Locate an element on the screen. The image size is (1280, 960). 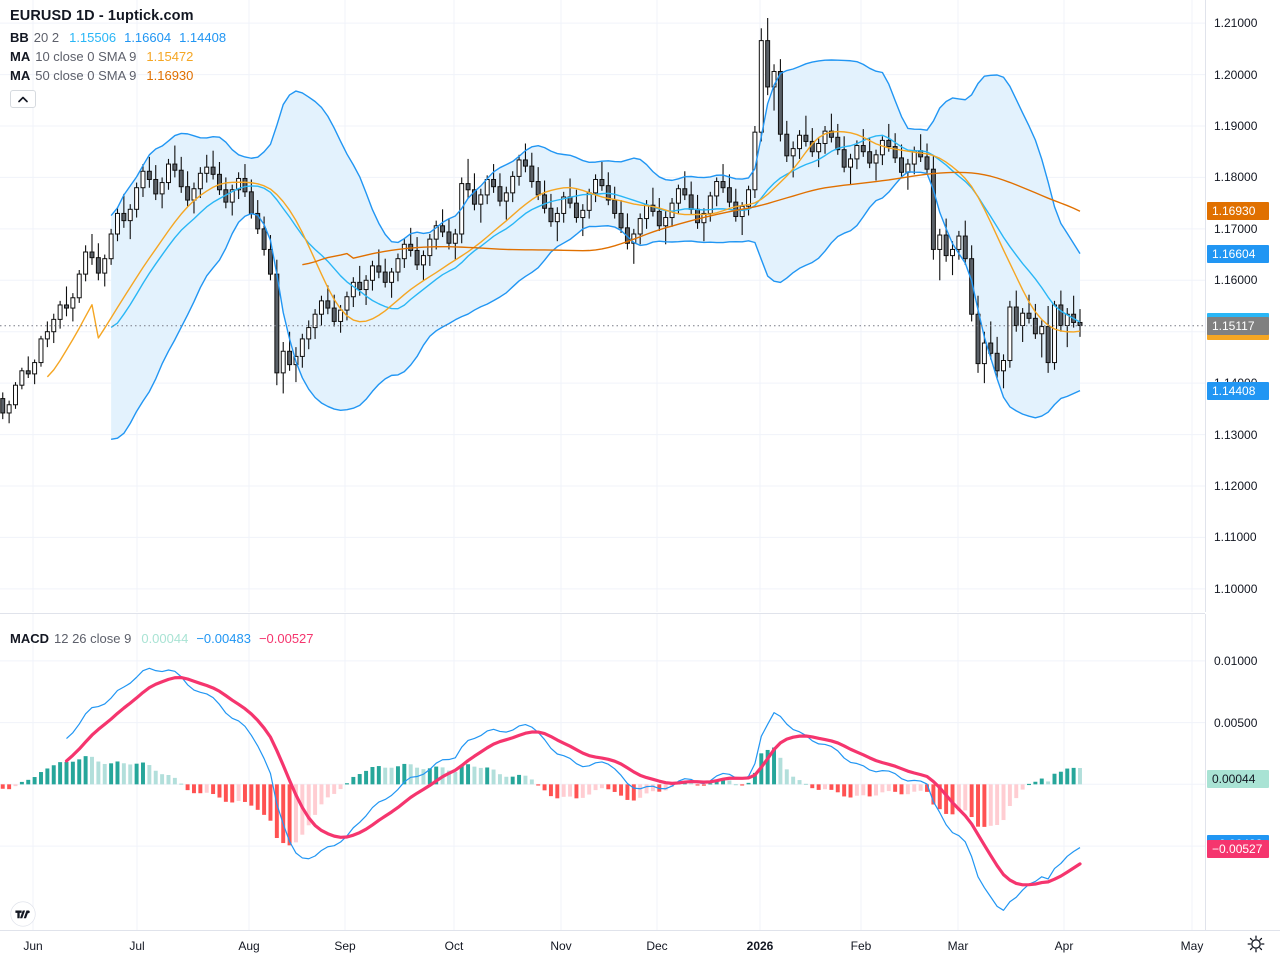
bb-upper-price-badge: 1.16604 is located at coordinates (1238, 253).